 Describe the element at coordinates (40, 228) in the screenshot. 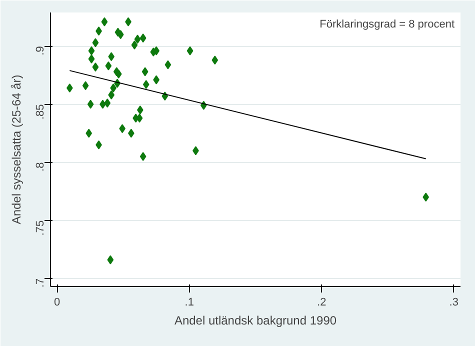

I see `y-tick-label: .75` at that location.